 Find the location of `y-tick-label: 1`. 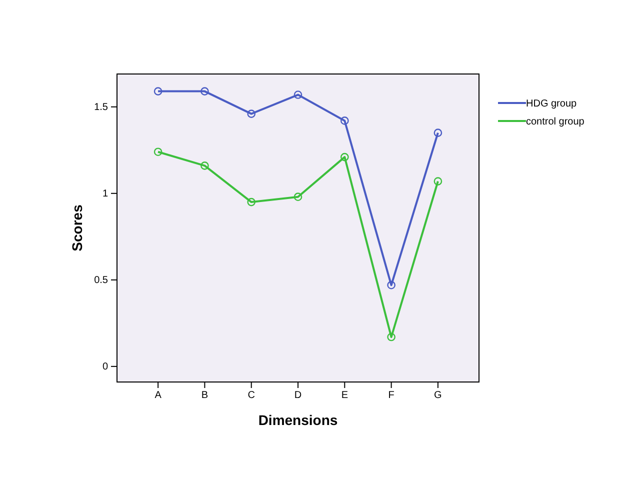

y-tick-label: 1 is located at coordinates (105, 194).